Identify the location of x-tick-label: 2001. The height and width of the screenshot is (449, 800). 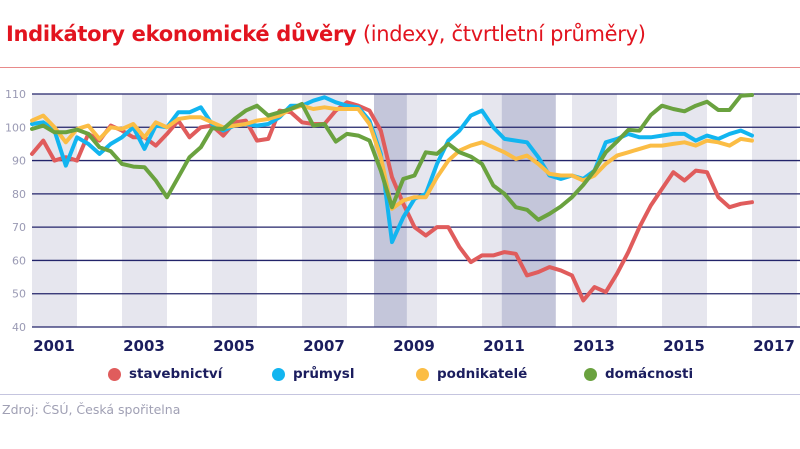
(54, 346).